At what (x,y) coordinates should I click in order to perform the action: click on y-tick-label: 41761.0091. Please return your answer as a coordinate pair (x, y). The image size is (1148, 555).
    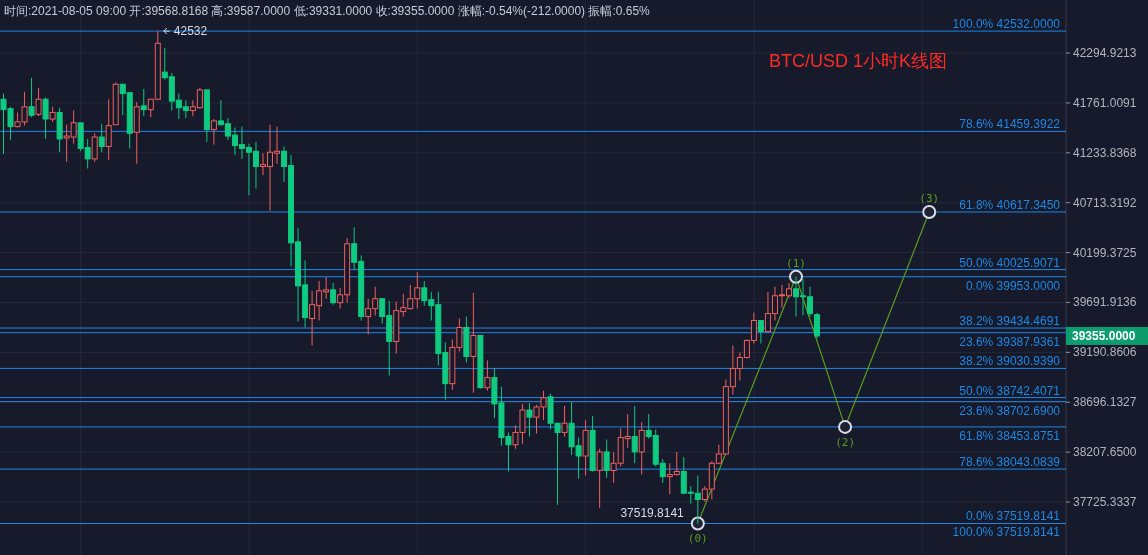
    Looking at the image, I should click on (1105, 102).